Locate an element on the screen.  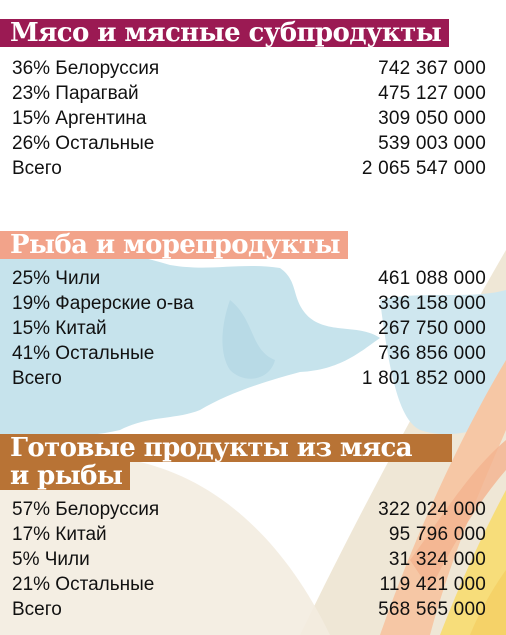
row-label: 15% Китай is located at coordinates (59, 328).